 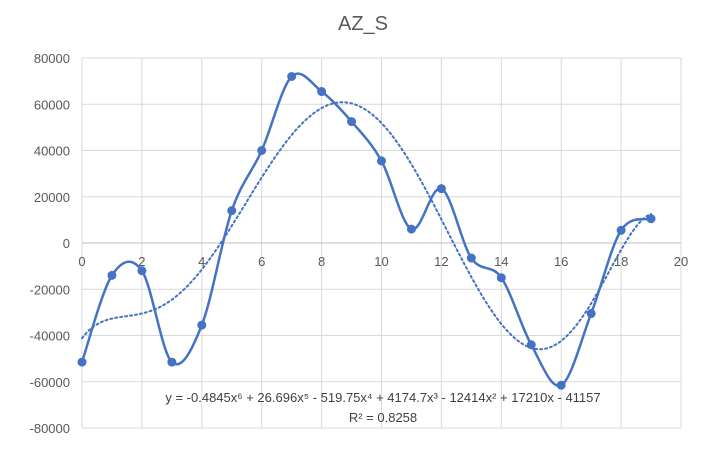 I want to click on x-tick-label: 16, so click(x=561, y=261).